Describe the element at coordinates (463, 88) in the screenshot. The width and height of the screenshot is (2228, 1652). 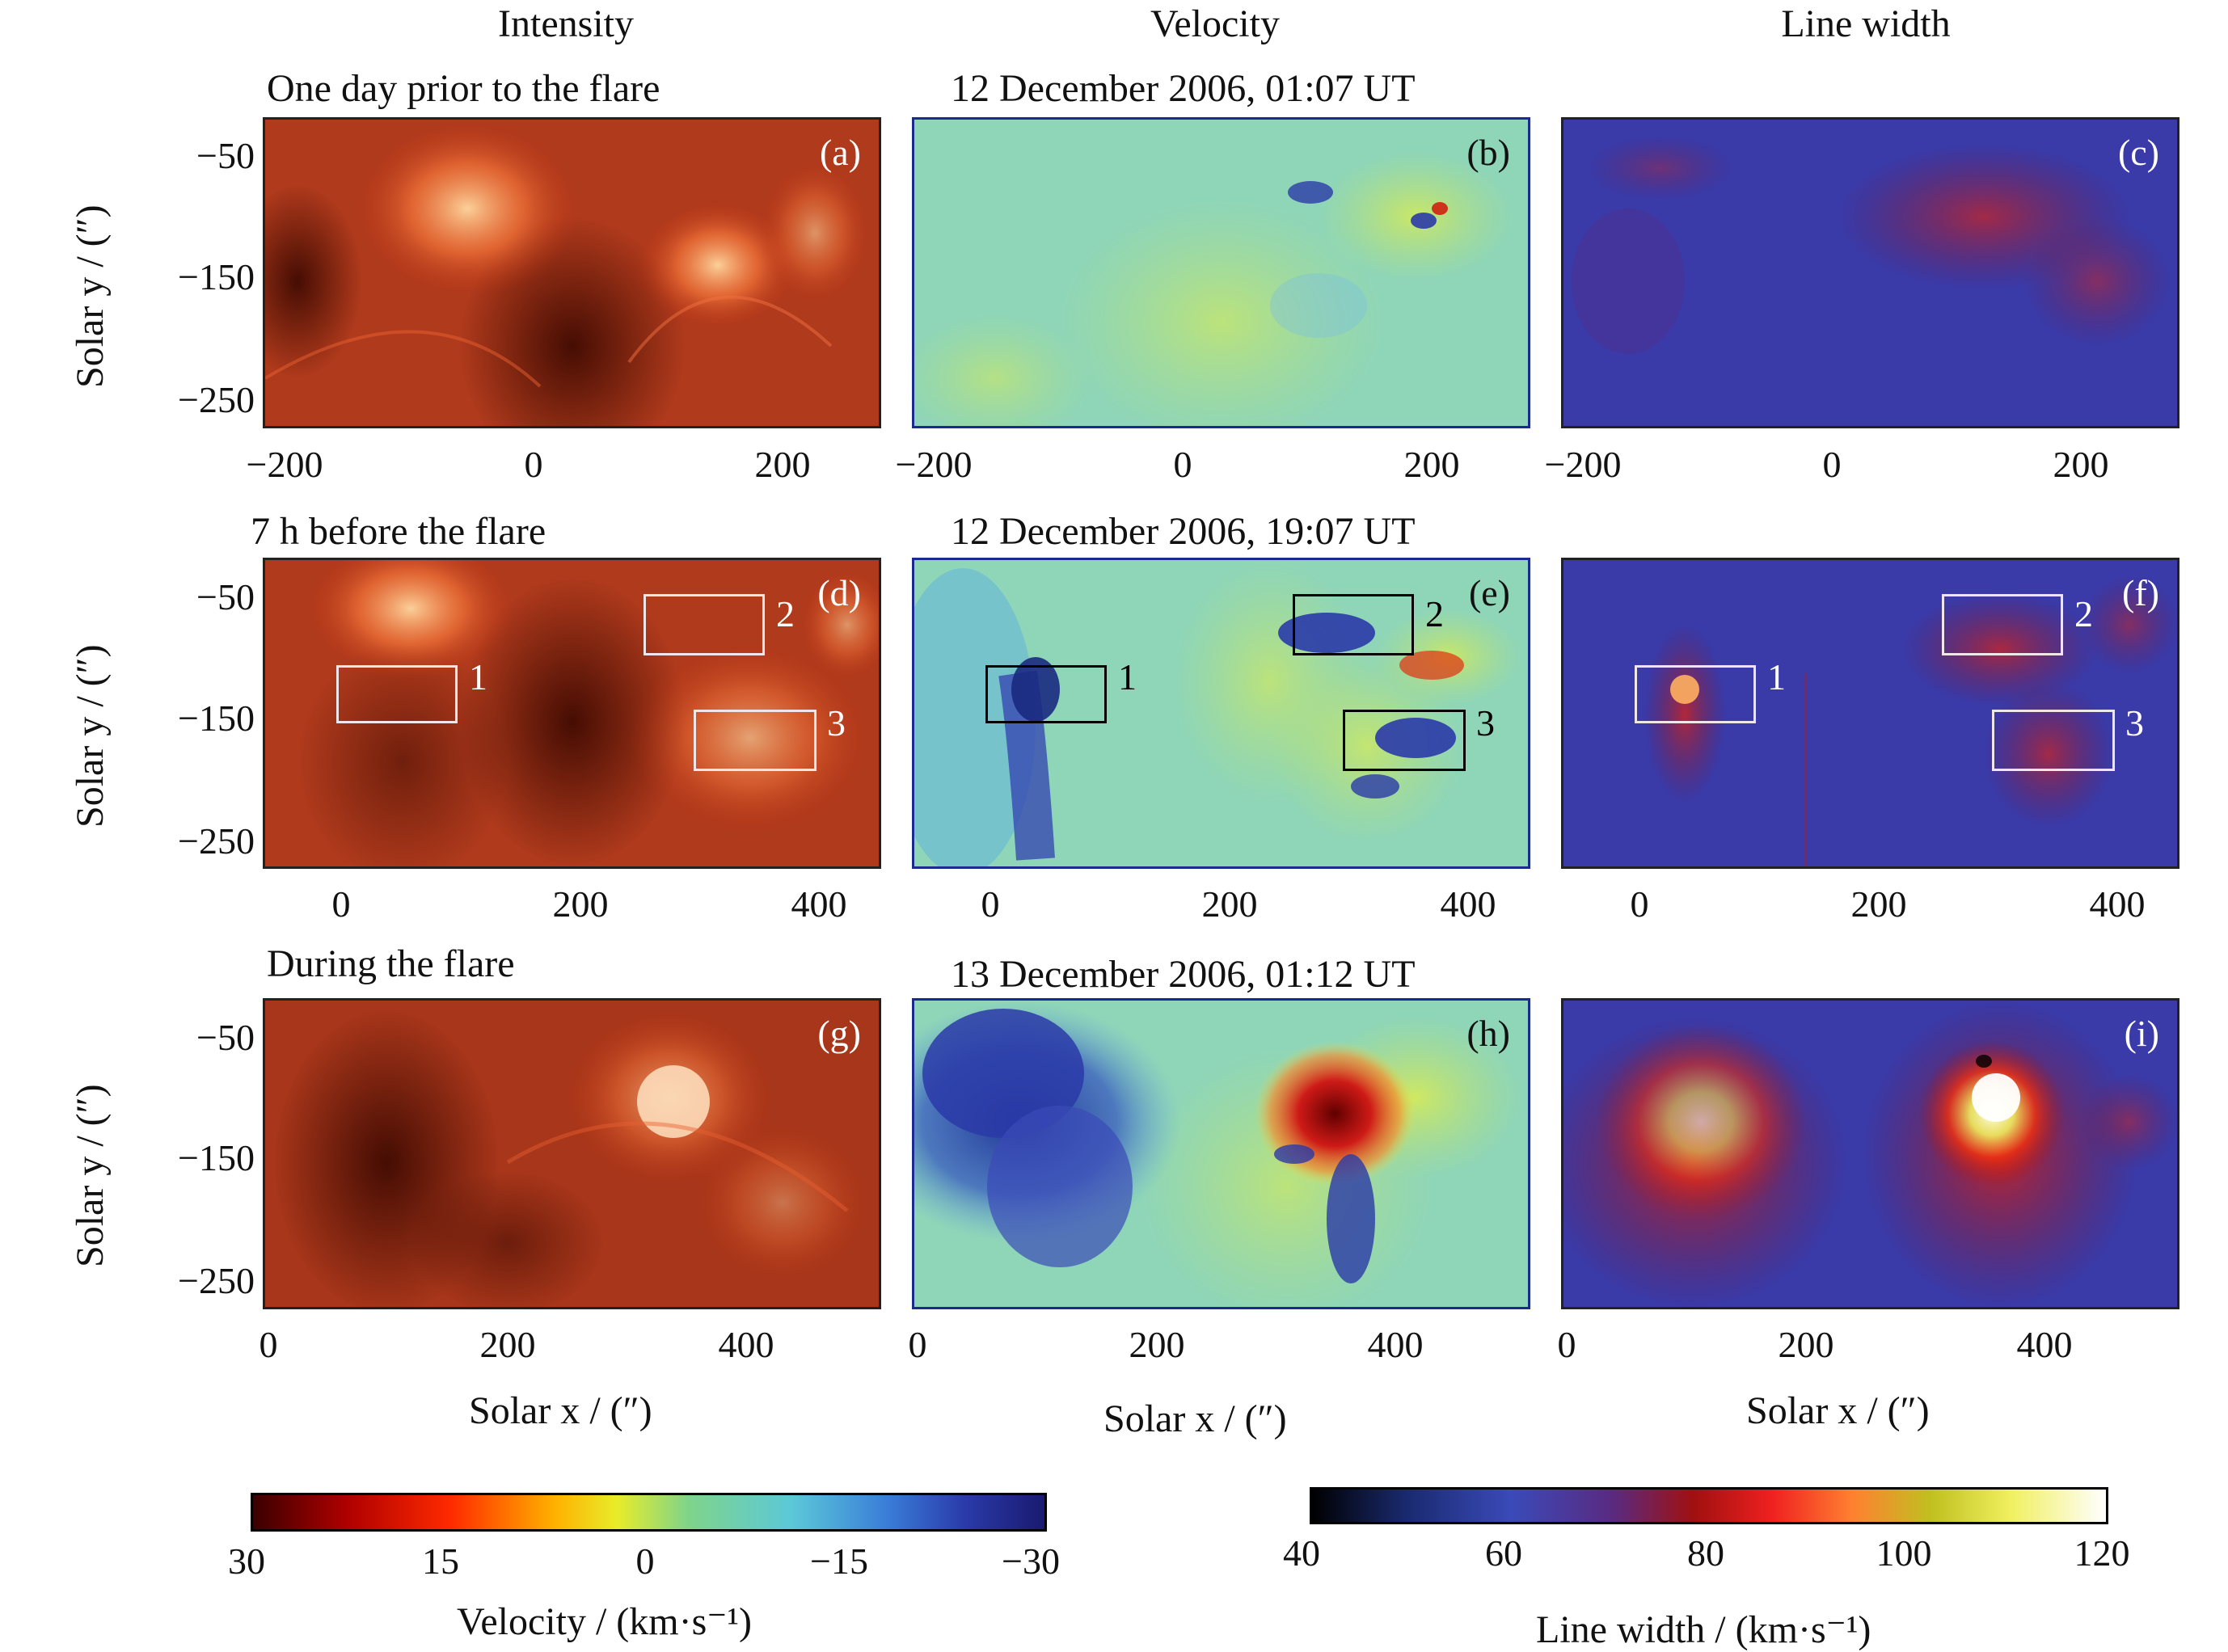
I see `row1-caption: One day prior to the flare` at that location.